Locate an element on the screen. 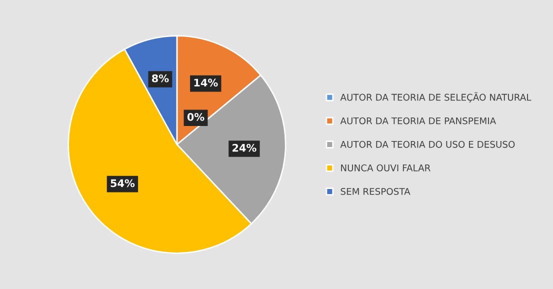 This screenshot has width=553, height=289. legend-label: AUTOR DA TEORIA DE SELEÇÃO NATURAL is located at coordinates (436, 97).